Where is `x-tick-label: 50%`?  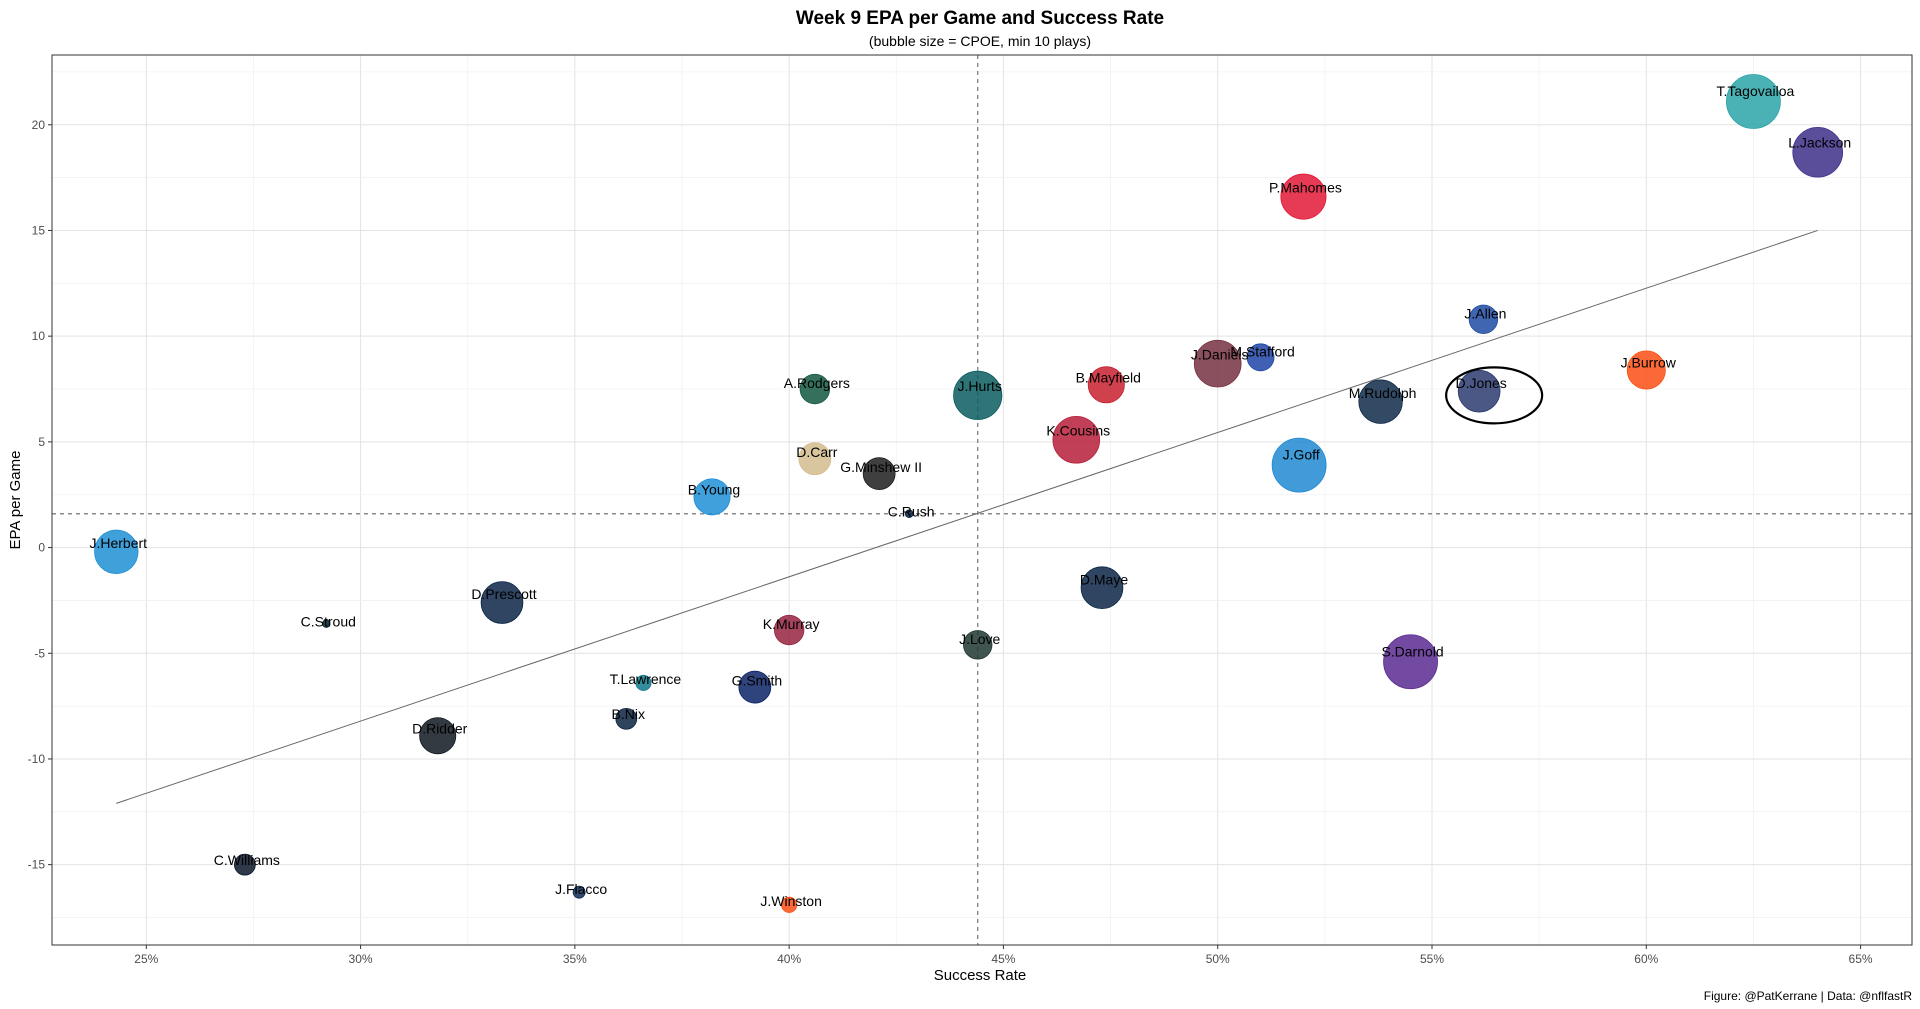 x-tick-label: 50% is located at coordinates (1218, 959).